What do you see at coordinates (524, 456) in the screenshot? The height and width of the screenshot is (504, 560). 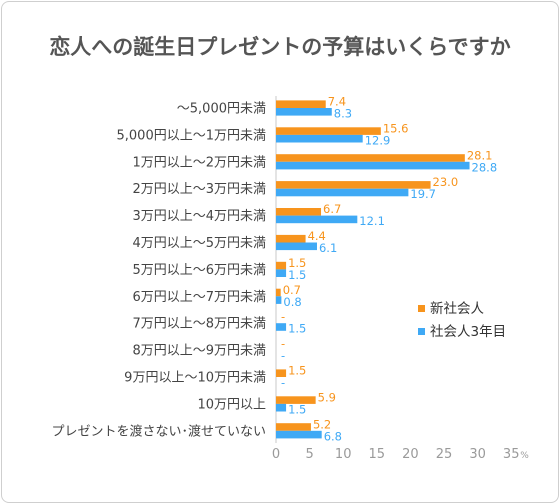 I see `x-unit-label: %` at bounding box center [524, 456].